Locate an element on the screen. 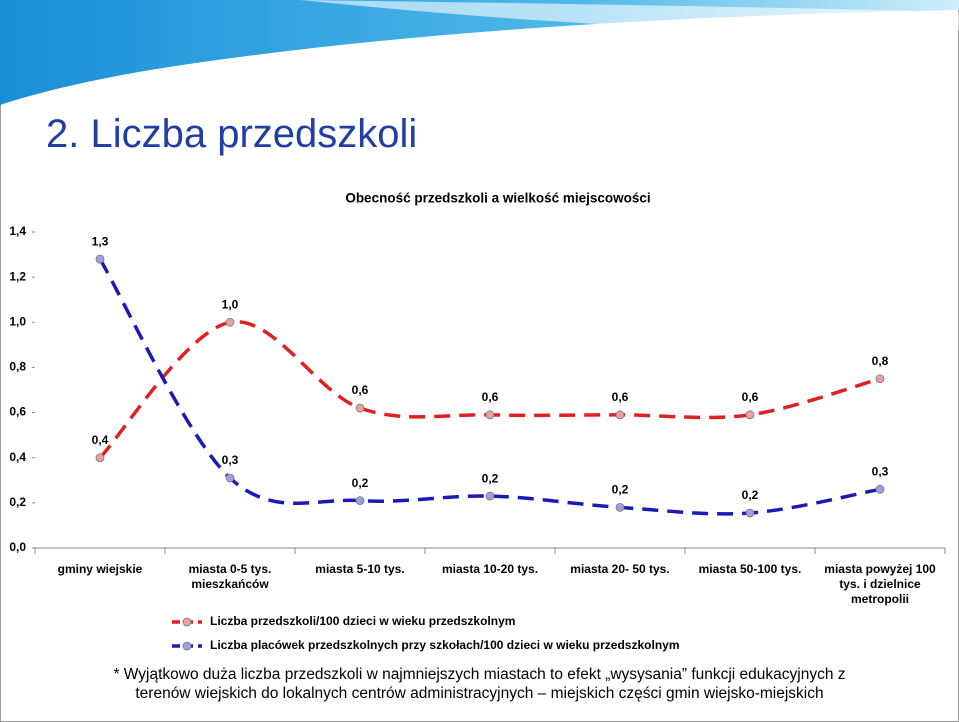 Image resolution: width=959 pixels, height=722 pixels. y-tick-label: 1,4 is located at coordinates (17, 231).